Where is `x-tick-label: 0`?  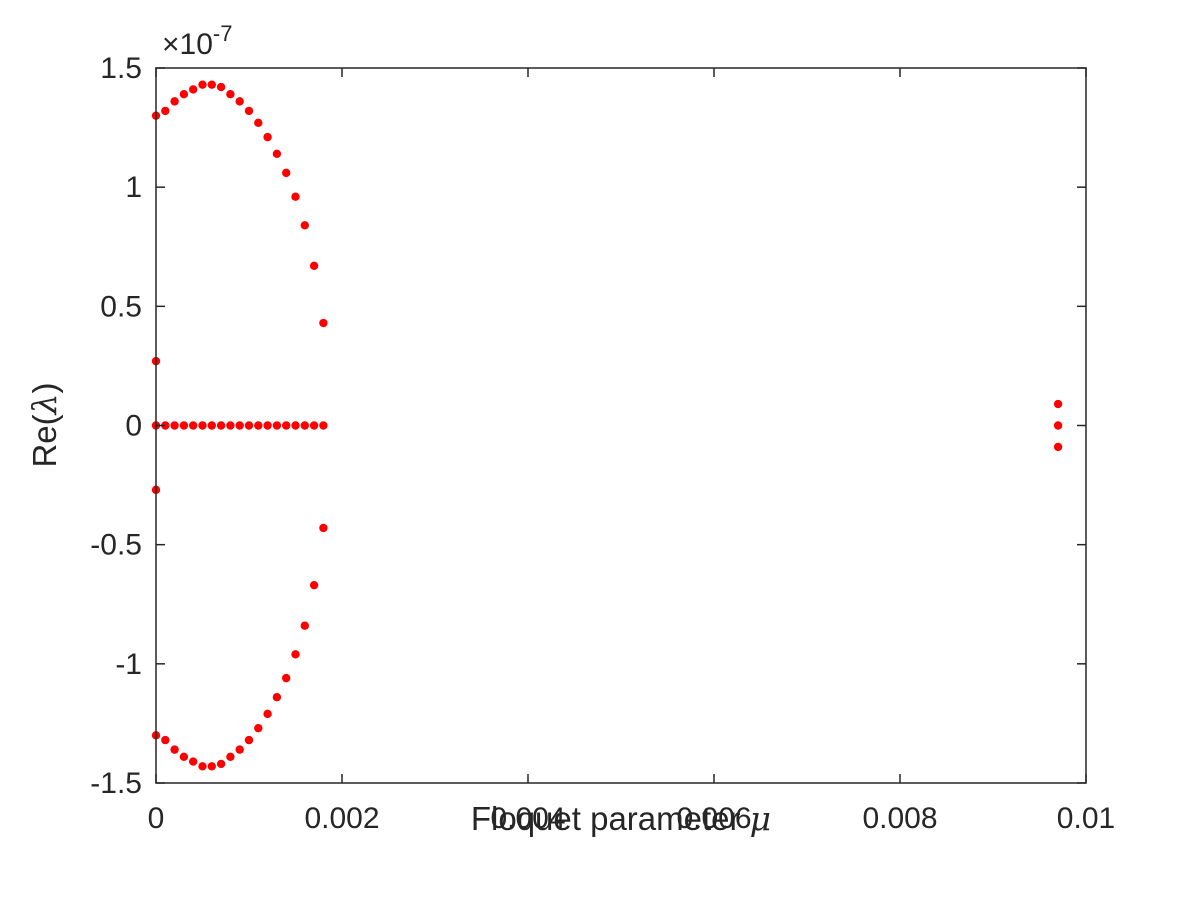
x-tick-label: 0 is located at coordinates (156, 818).